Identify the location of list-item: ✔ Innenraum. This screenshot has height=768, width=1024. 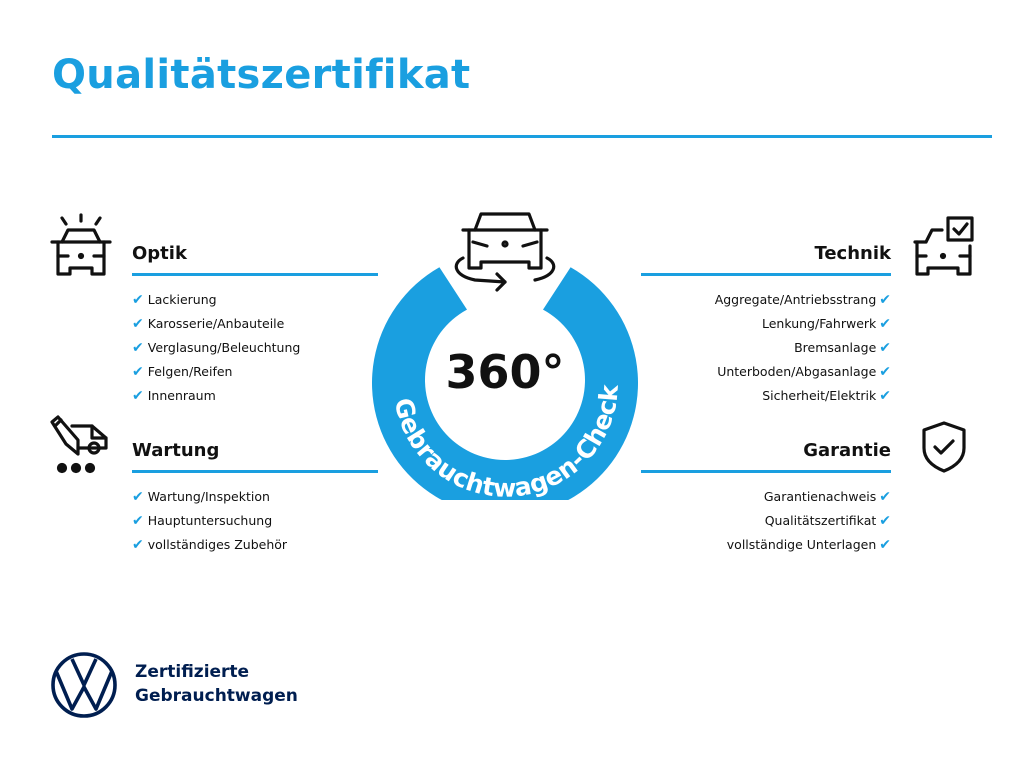
(174, 396).